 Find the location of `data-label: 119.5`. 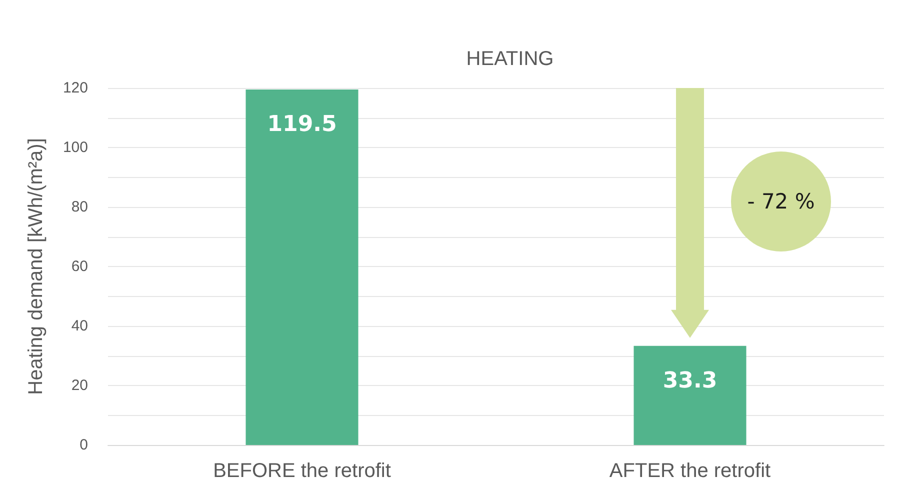

data-label: 119.5 is located at coordinates (302, 124).